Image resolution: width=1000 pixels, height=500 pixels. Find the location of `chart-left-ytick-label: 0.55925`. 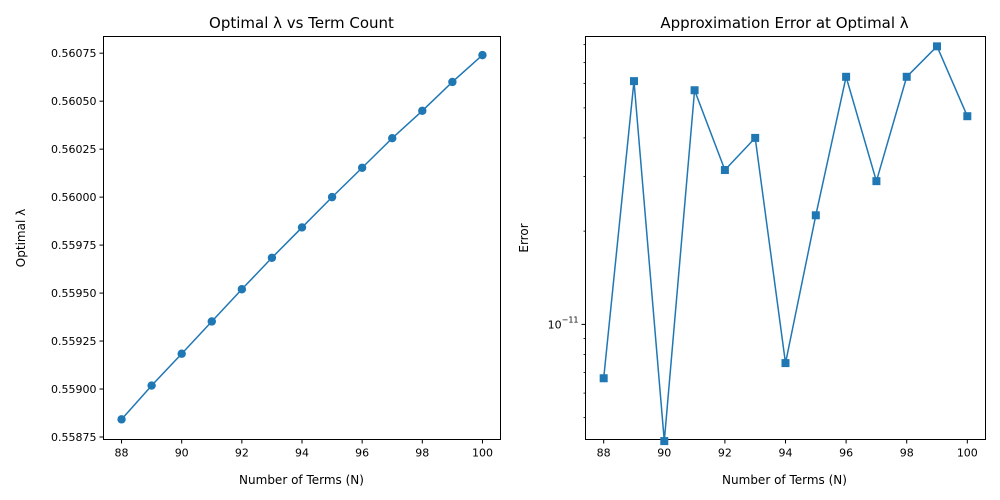

chart-left-ytick-label: 0.55925 is located at coordinates (74, 341).